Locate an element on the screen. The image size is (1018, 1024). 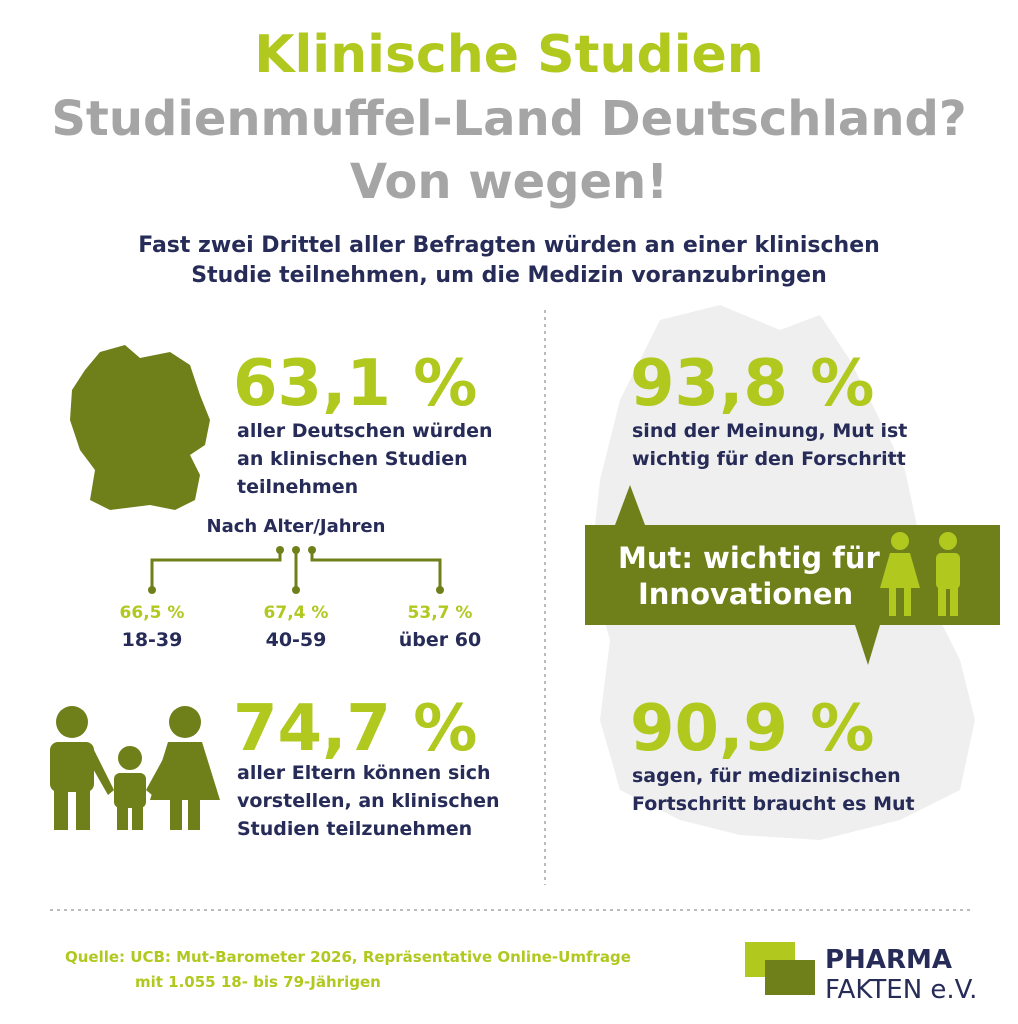
family-icon is located at coordinates (135, 768).